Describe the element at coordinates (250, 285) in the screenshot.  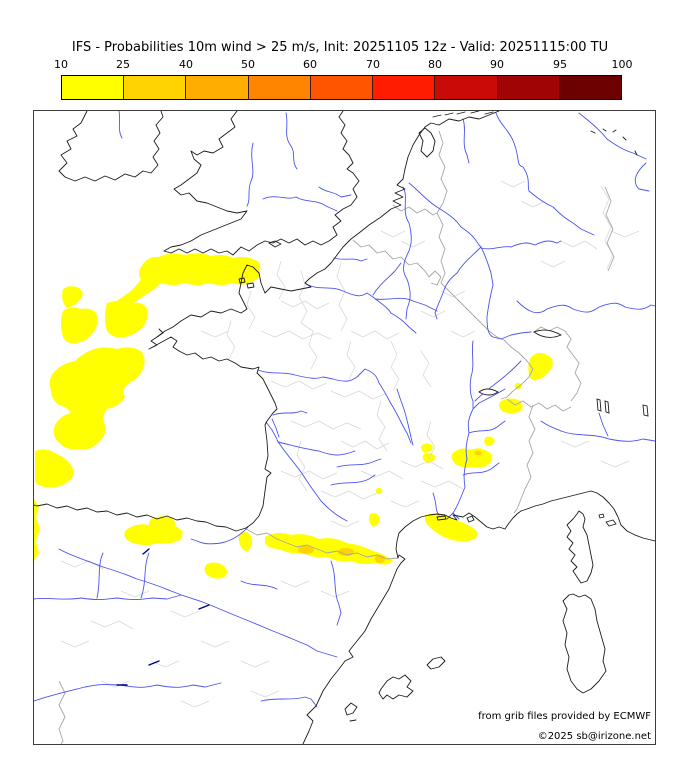
I see `channel-island-jersey` at that location.